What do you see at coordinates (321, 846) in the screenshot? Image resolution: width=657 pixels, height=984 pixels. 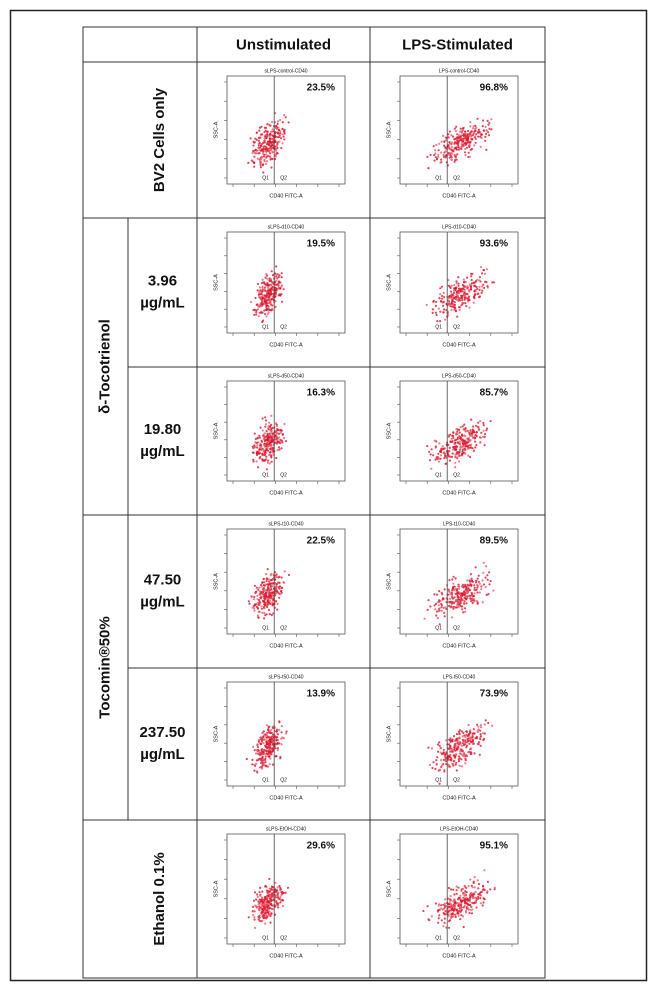 I see `gate-percent: 29.6%` at bounding box center [321, 846].